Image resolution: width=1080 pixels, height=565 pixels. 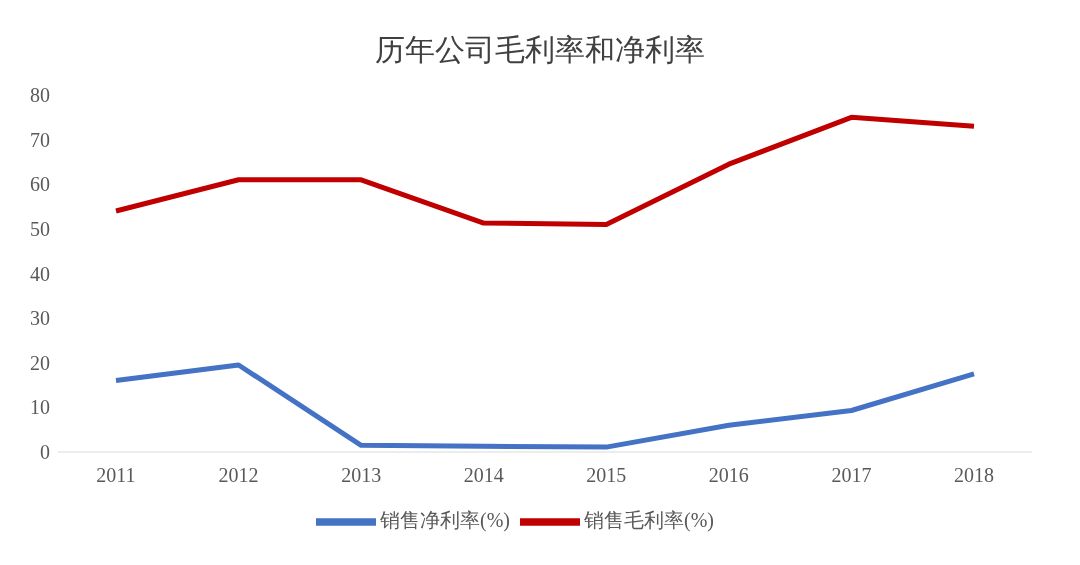 I want to click on y-tick-label: 40, so click(x=40, y=273).